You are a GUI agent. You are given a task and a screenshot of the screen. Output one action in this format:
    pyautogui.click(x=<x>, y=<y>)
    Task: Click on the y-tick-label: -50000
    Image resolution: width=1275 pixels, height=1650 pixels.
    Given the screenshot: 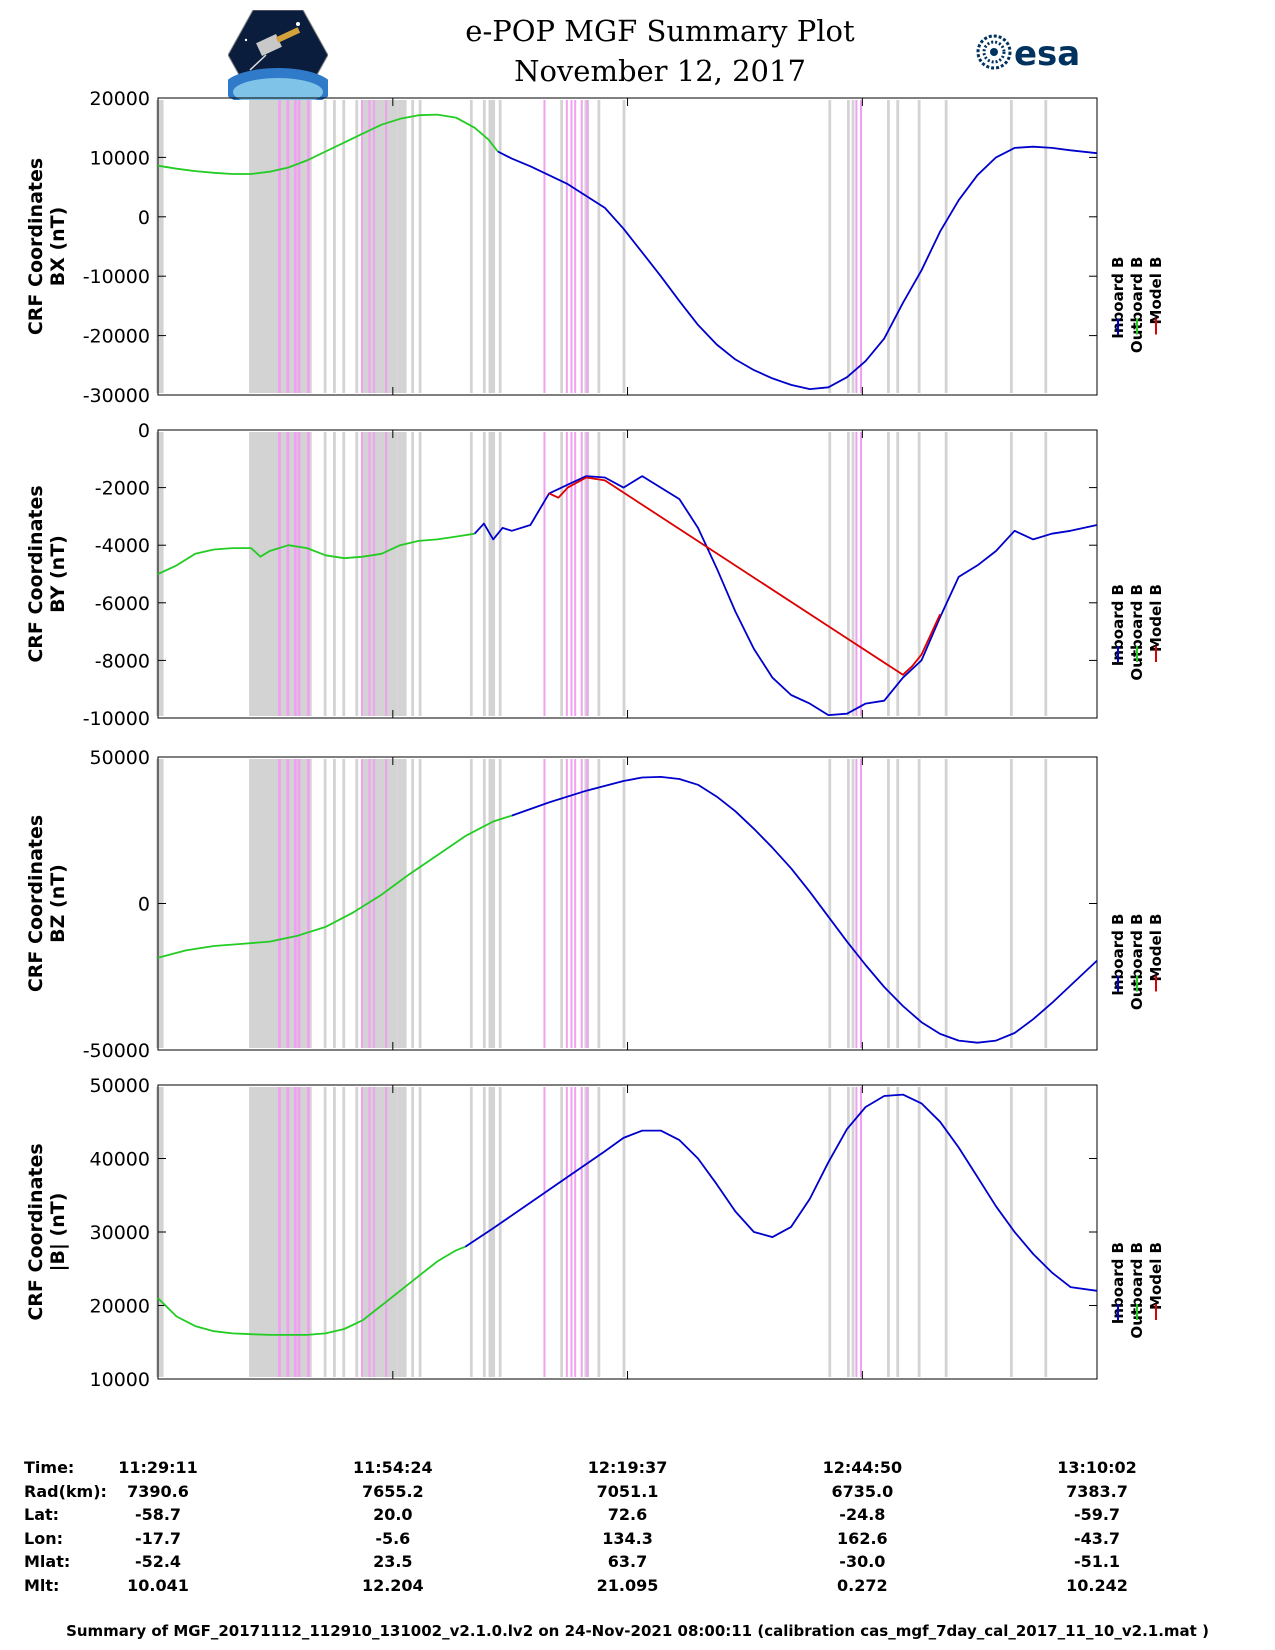 What is the action you would take?
    pyautogui.click(x=116, y=1051)
    